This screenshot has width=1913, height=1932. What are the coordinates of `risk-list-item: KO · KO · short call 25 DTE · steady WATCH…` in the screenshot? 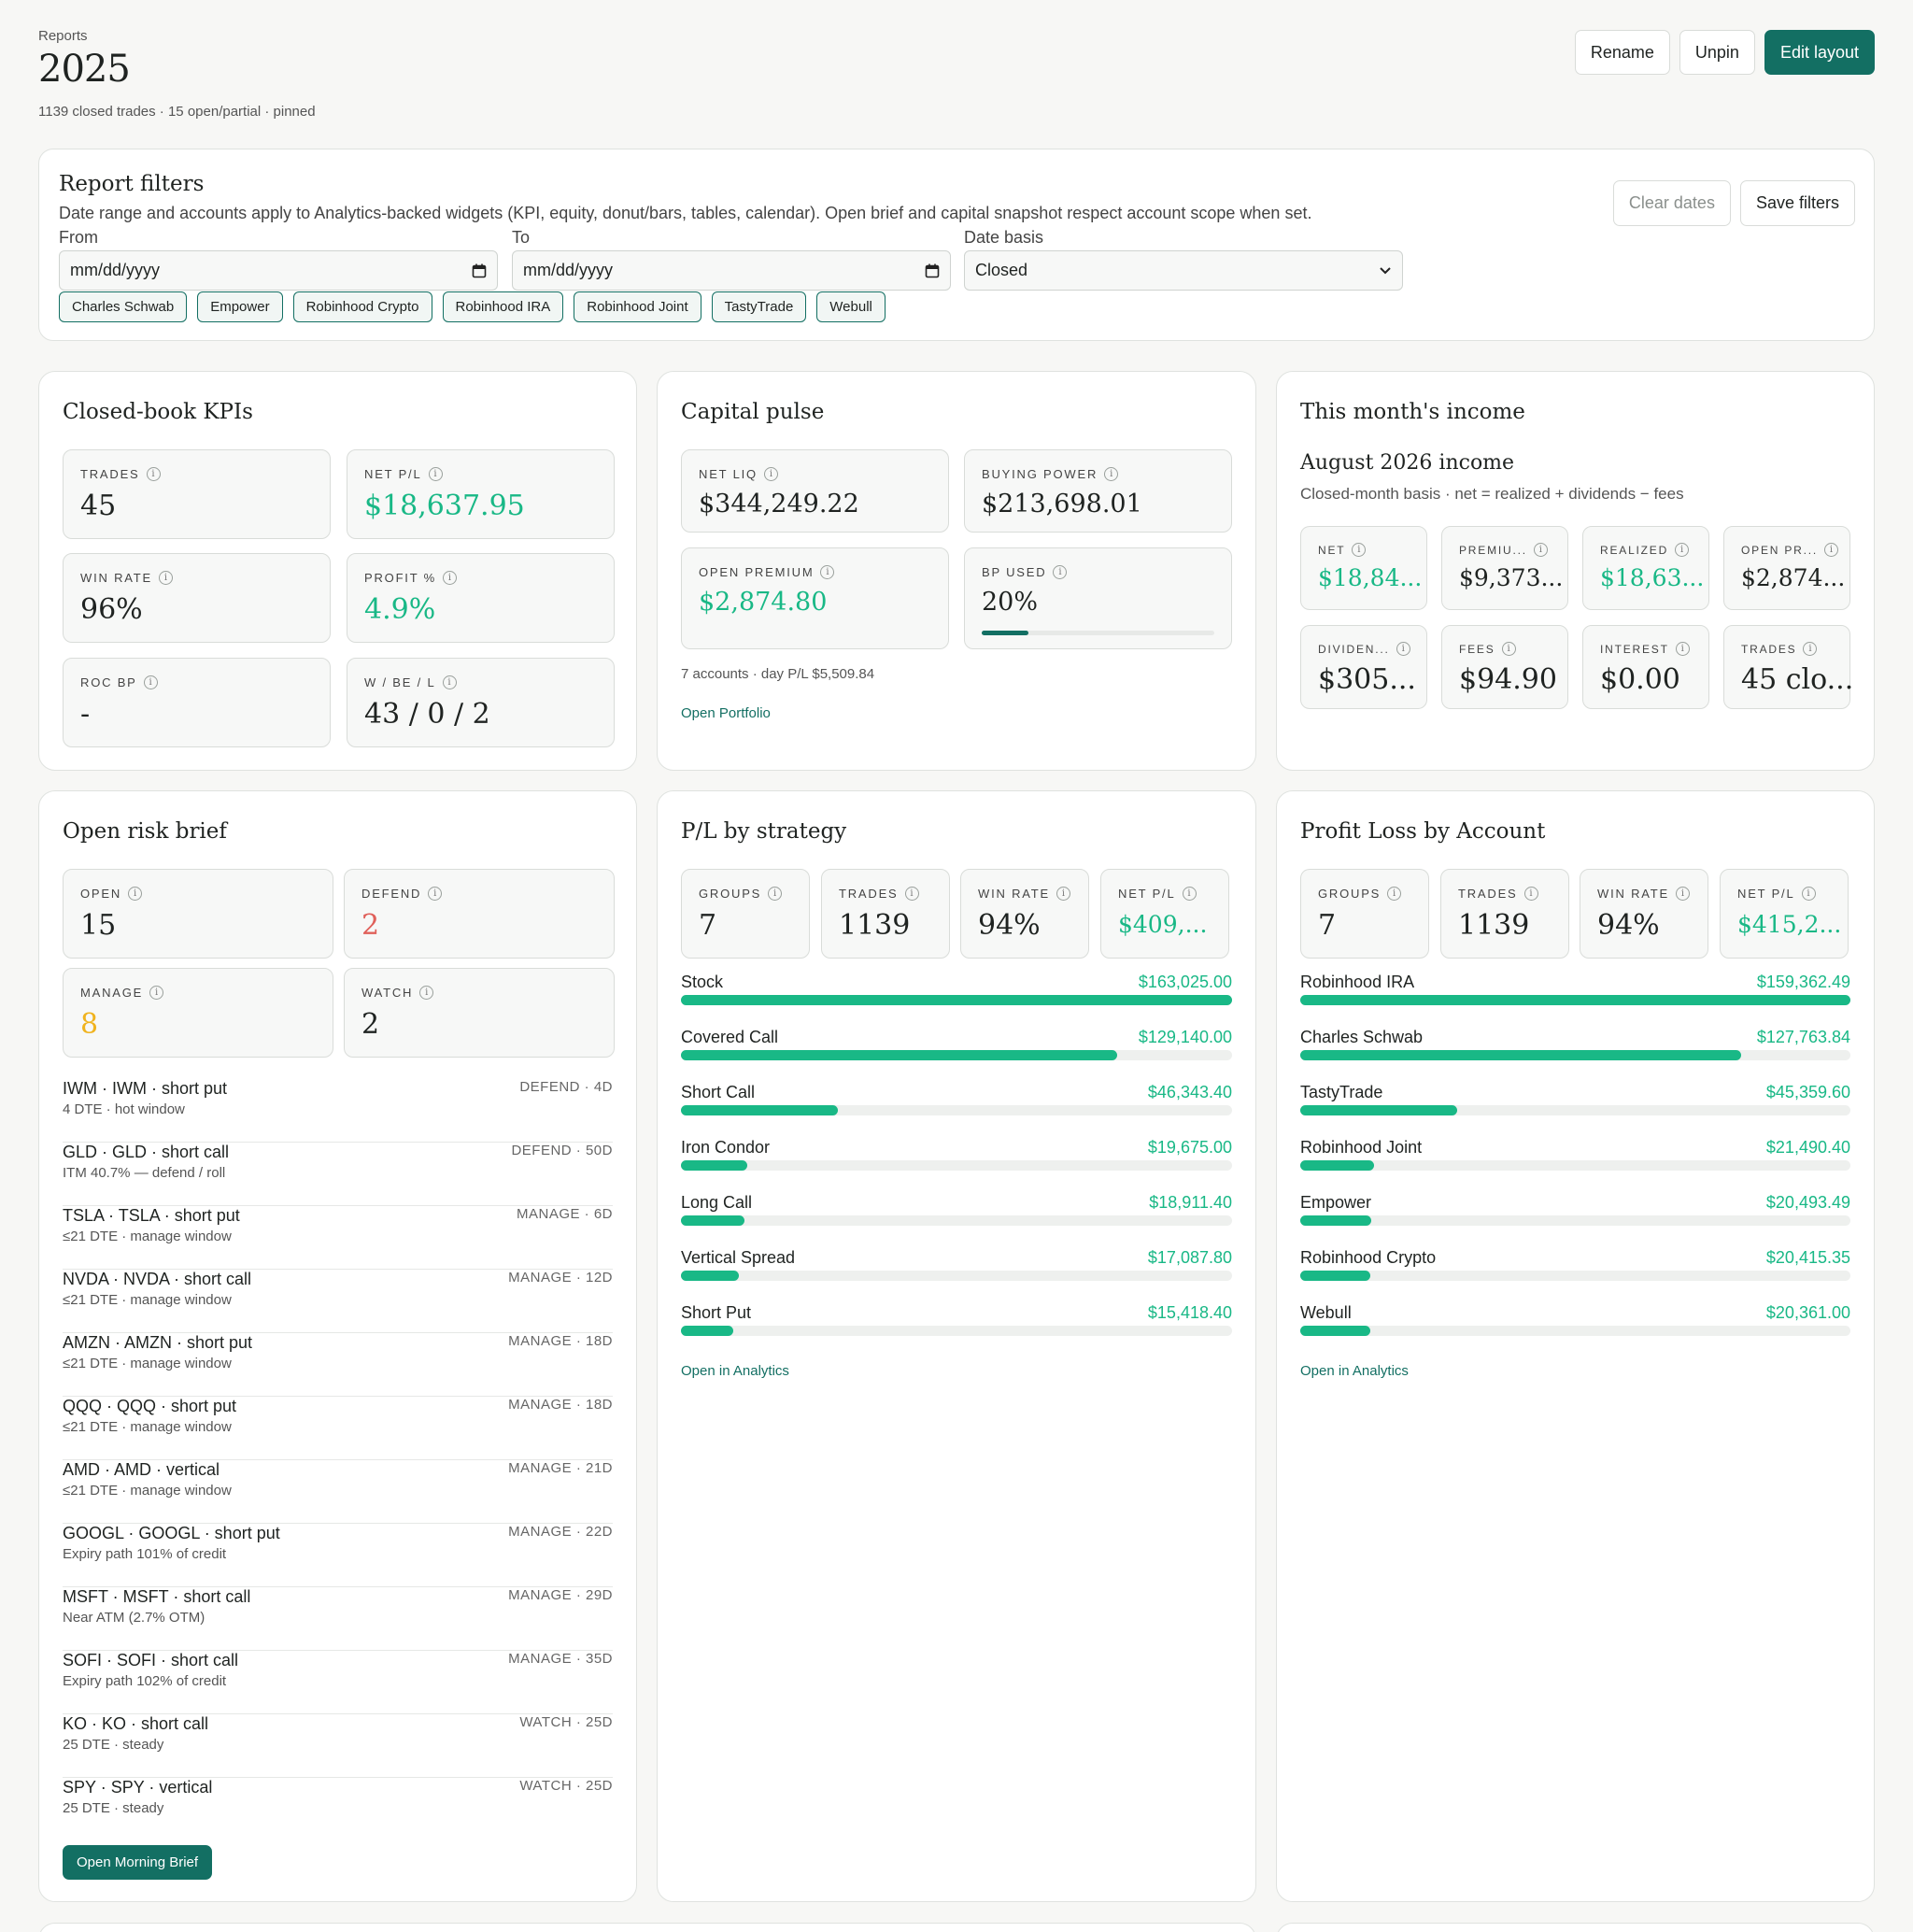 It's located at (338, 1746).